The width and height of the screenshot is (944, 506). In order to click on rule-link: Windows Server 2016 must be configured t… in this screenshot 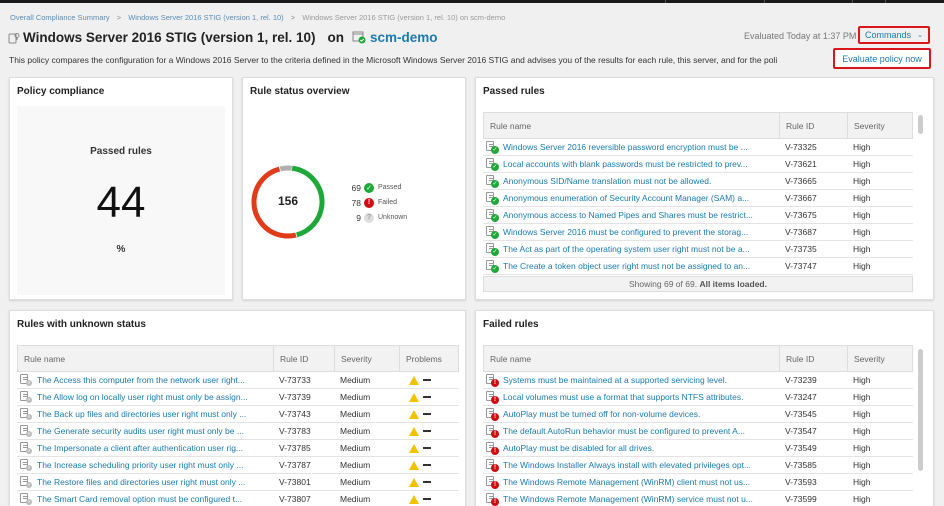, I will do `click(626, 232)`.